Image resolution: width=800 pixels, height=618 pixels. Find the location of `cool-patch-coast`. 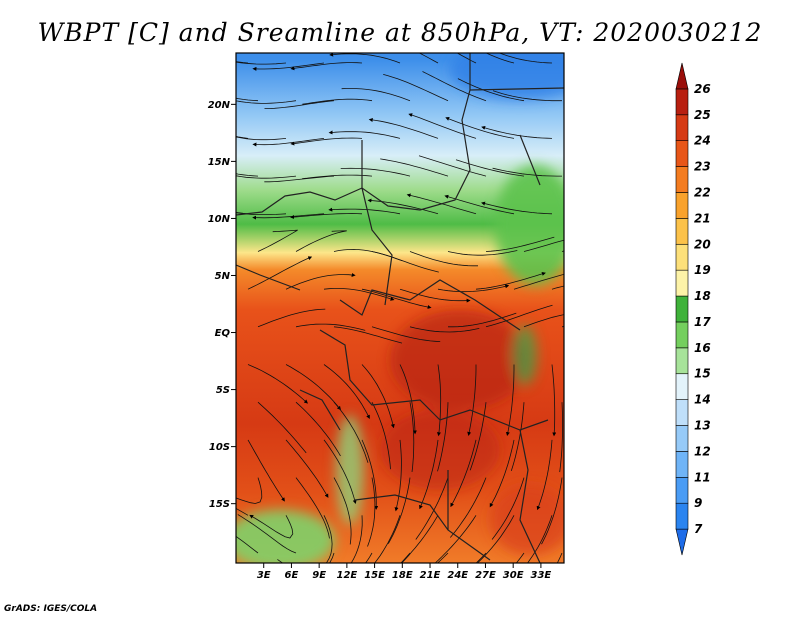

cool-patch-coast is located at coordinates (350, 470).